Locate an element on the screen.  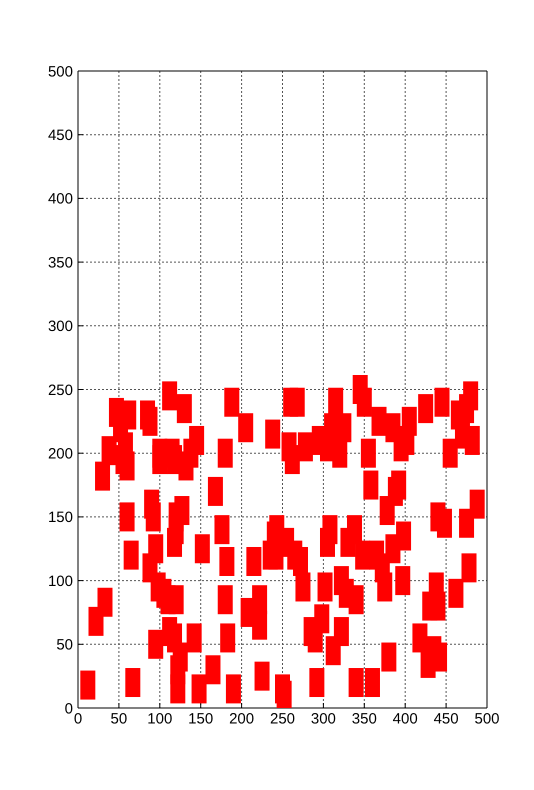
y-tick-label: 450 is located at coordinates (60, 135).